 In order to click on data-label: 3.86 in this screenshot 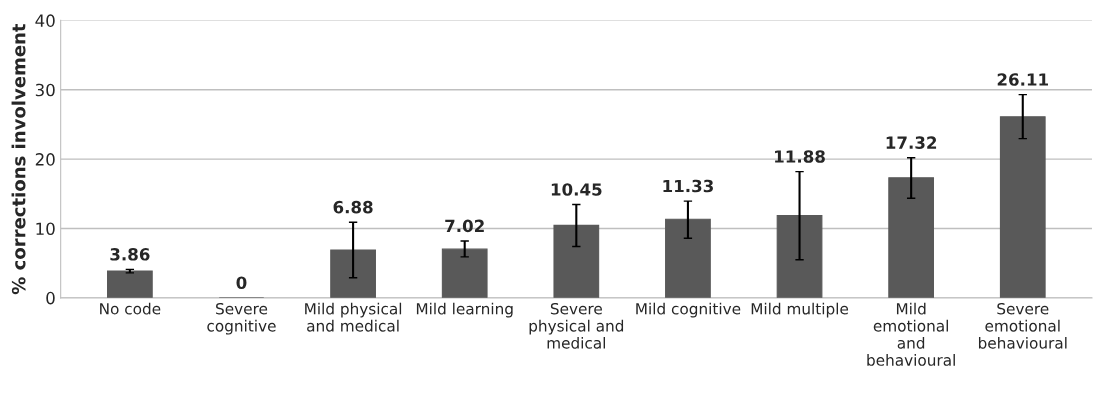, I will do `click(130, 254)`.